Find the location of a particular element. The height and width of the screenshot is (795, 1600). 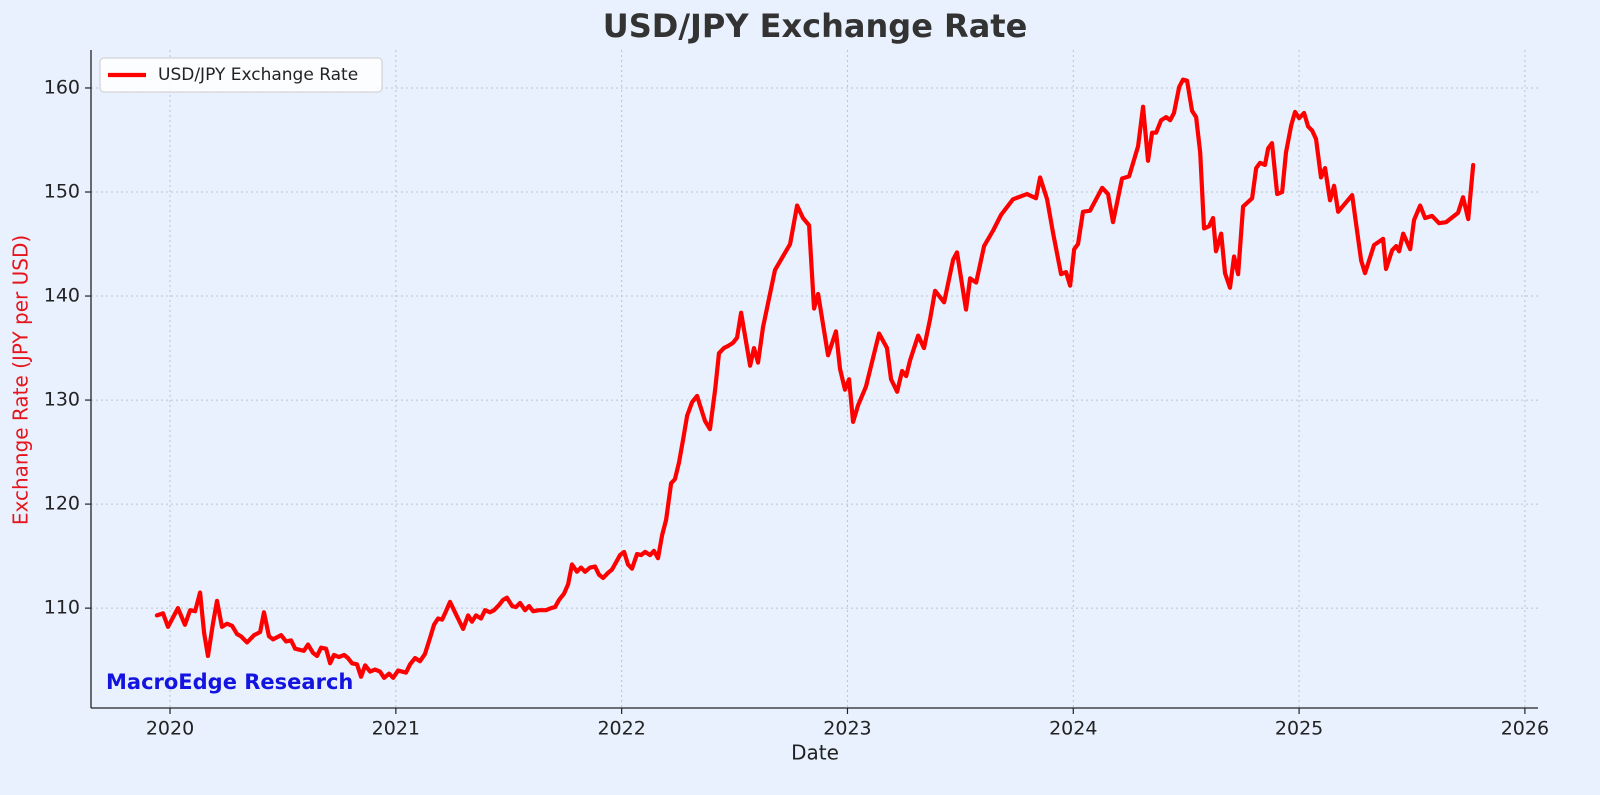

x-axis-label: Date is located at coordinates (815, 753).